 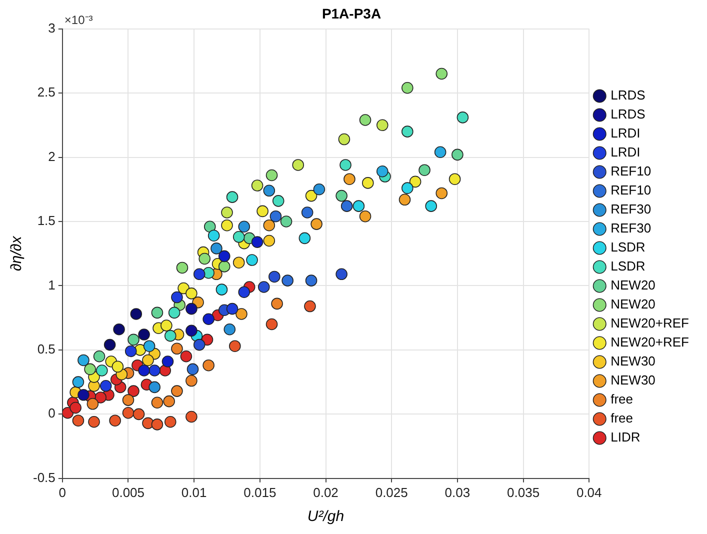 What do you see at coordinates (52, 28) in the screenshot?
I see `y-tick-label: 3` at bounding box center [52, 28].